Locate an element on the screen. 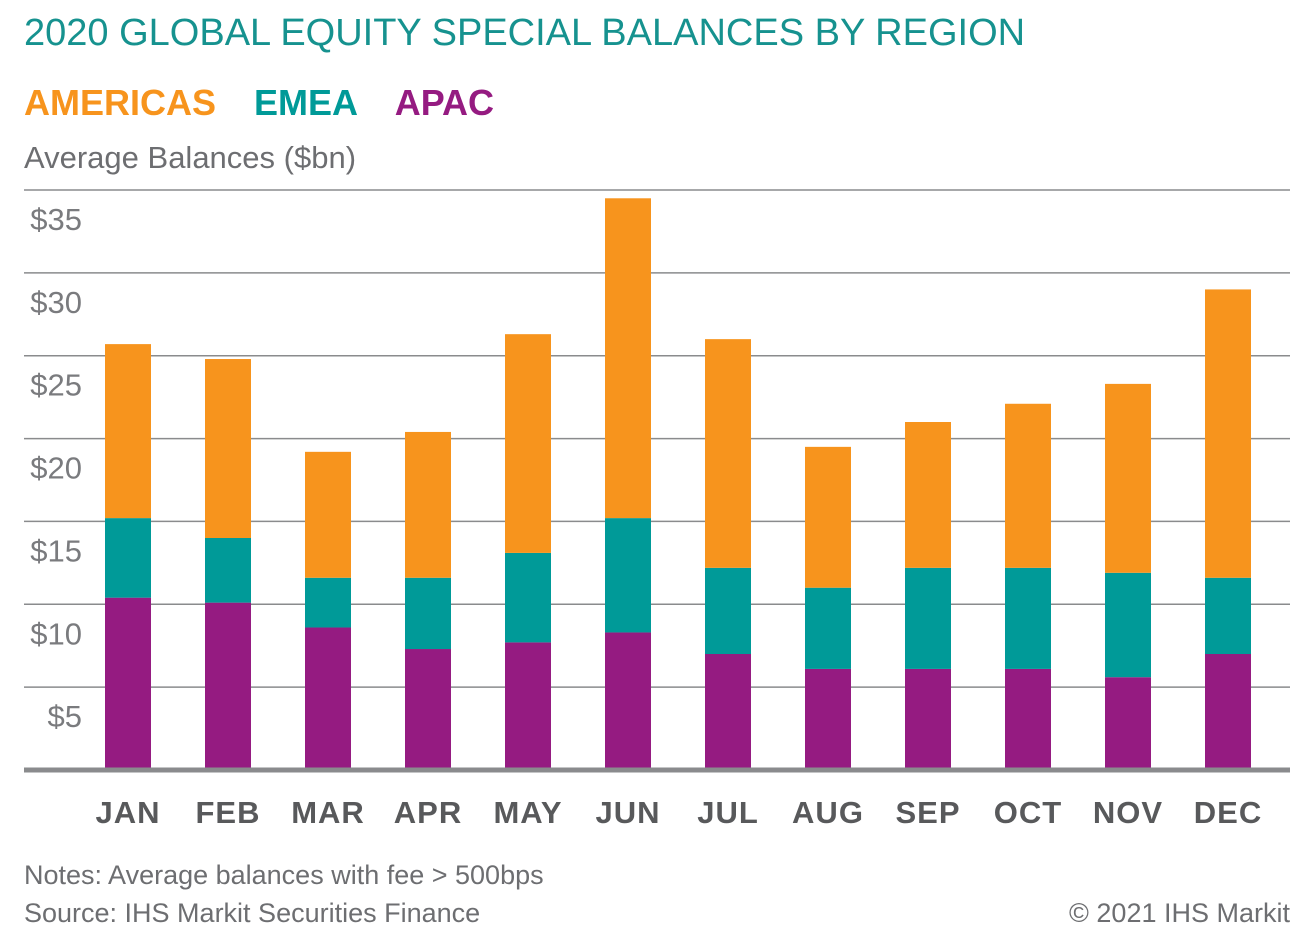  x-tick-label: APR is located at coordinates (428, 812).